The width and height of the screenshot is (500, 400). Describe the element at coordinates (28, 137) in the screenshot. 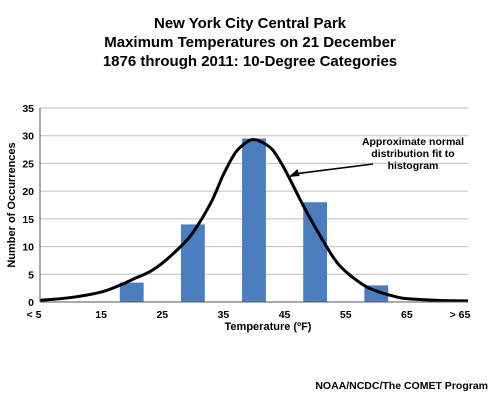

I see `y-tick-label: 30` at that location.